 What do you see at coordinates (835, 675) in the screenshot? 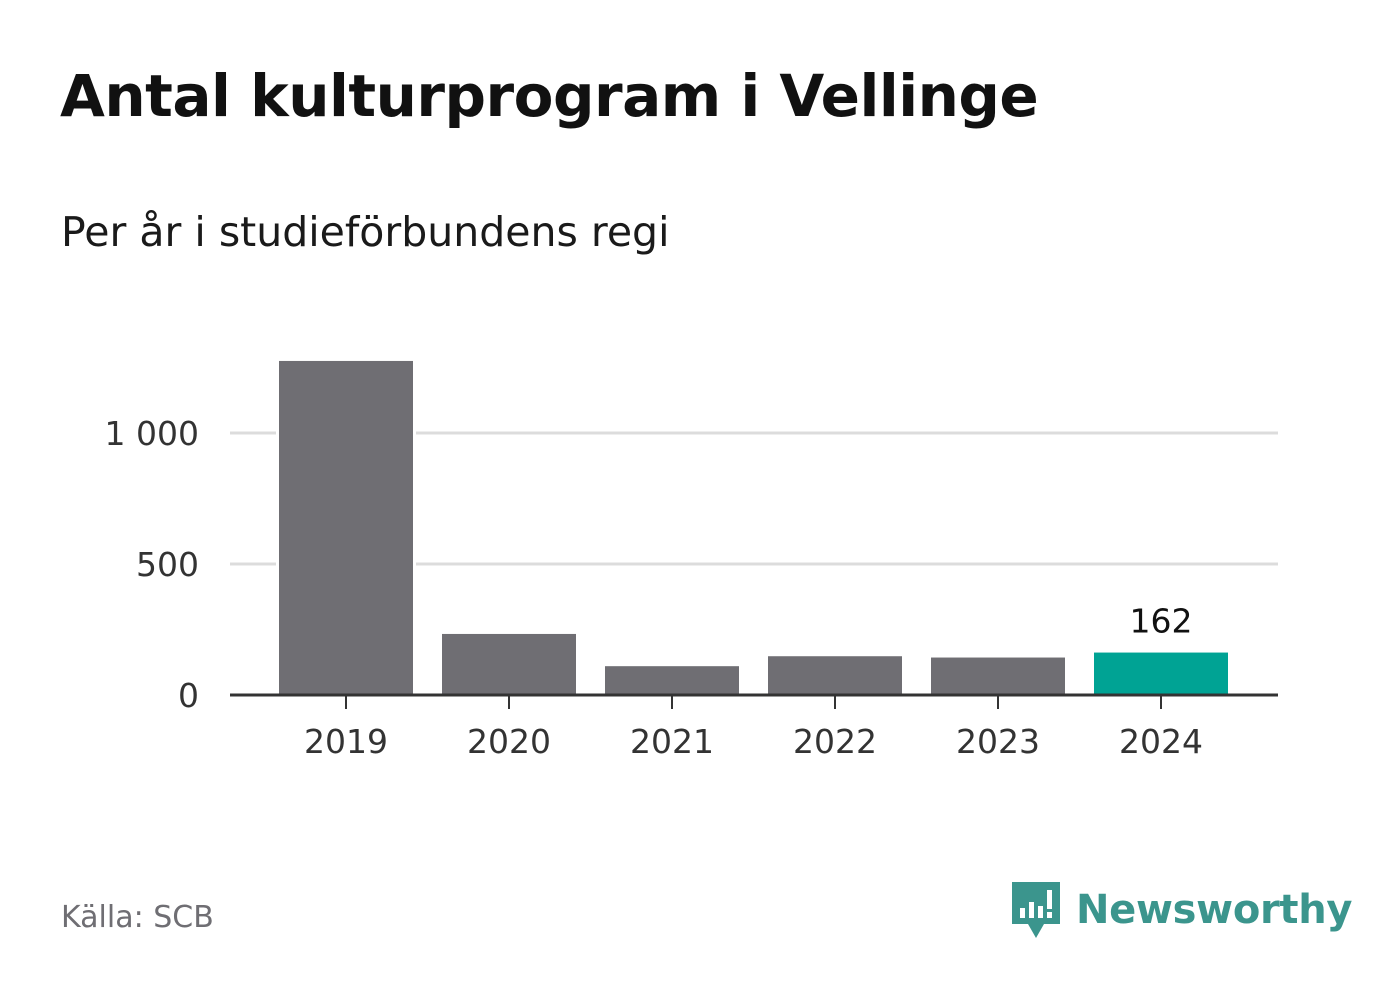
I see `bar-2022` at bounding box center [835, 675].